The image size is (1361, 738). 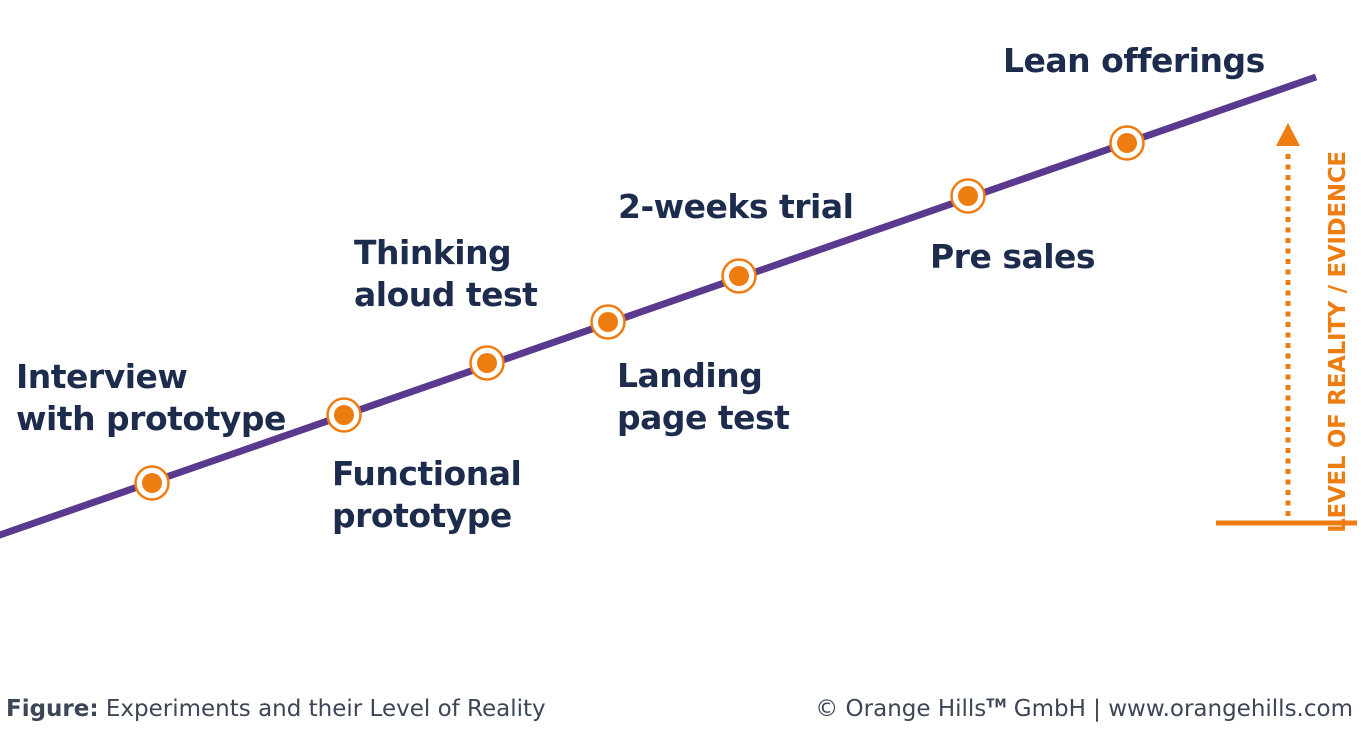 I want to click on interview-with-prototype-label: Interview with prototype, so click(x=151, y=397).